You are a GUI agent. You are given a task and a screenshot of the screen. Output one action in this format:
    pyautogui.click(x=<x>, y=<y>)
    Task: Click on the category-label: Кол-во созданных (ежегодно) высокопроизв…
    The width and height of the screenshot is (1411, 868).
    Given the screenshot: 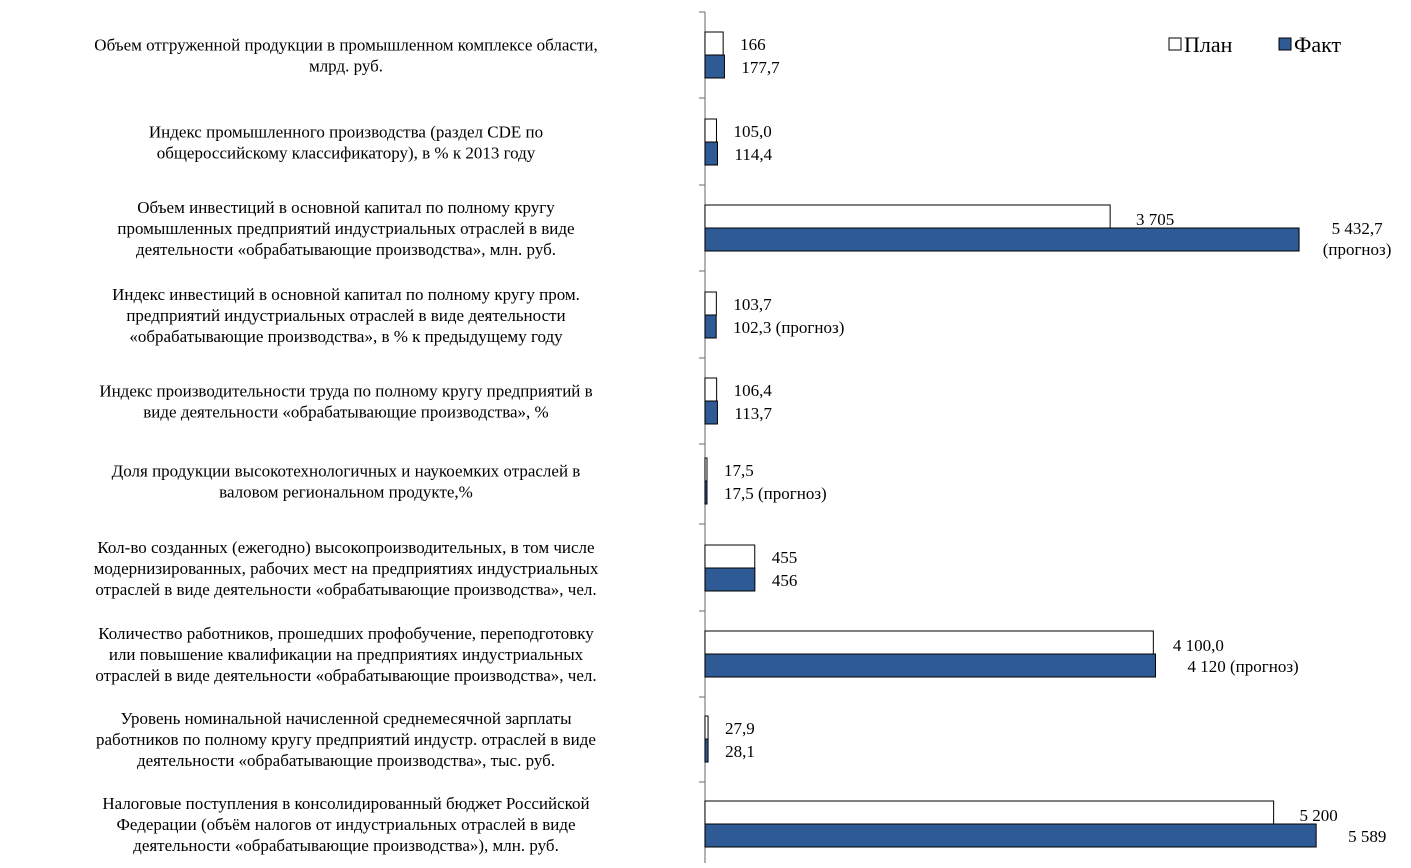 What is the action you would take?
    pyautogui.click(x=345, y=547)
    